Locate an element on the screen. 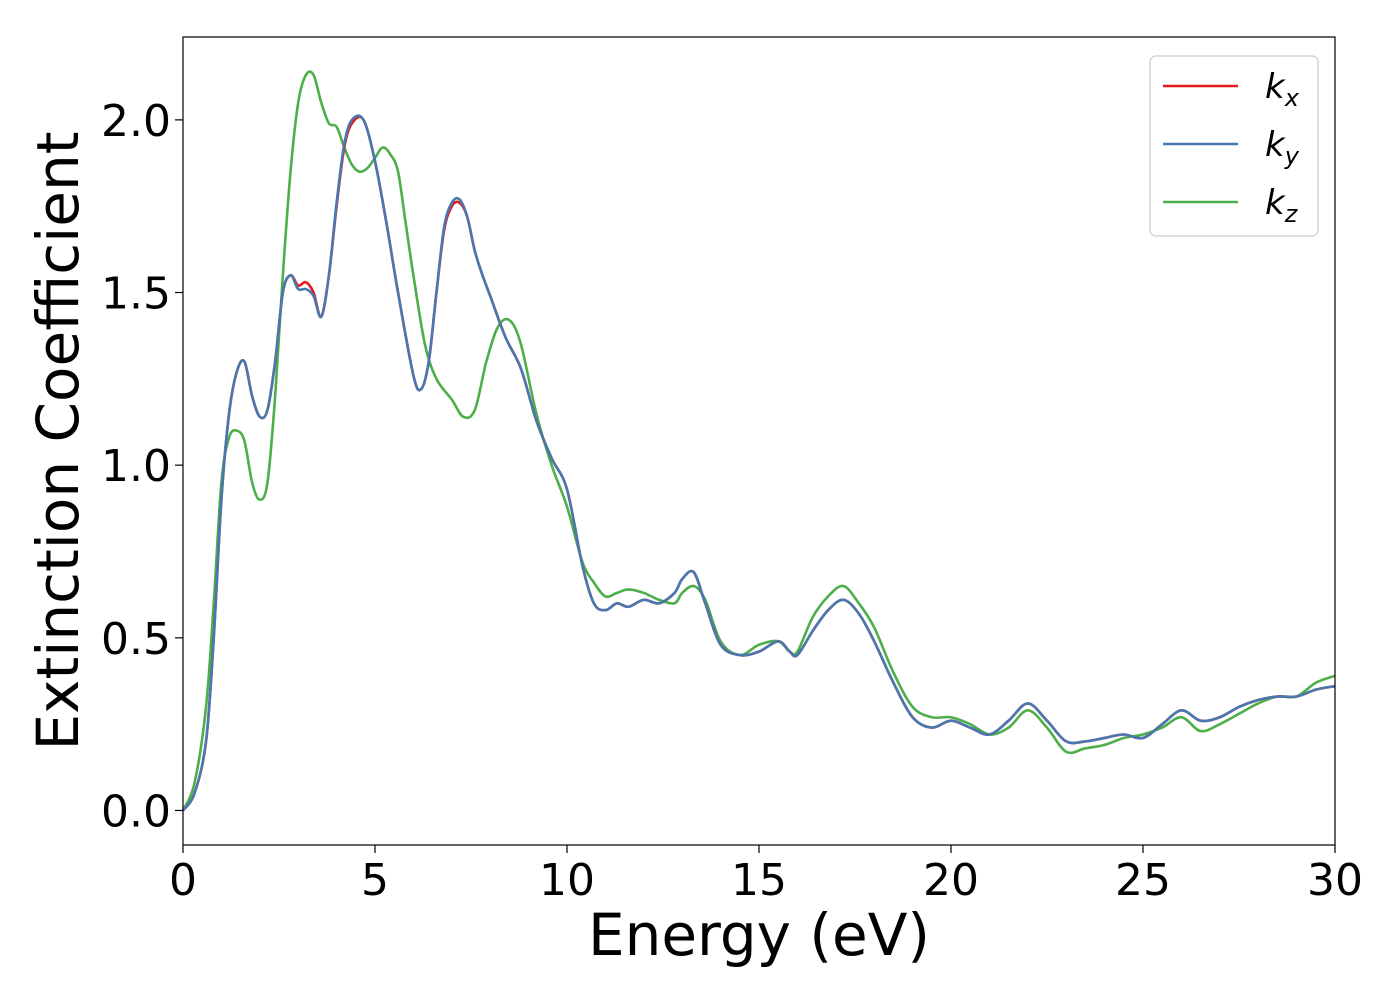 The height and width of the screenshot is (1005, 1400). y-tick-label: 1.5 is located at coordinates (136, 294).